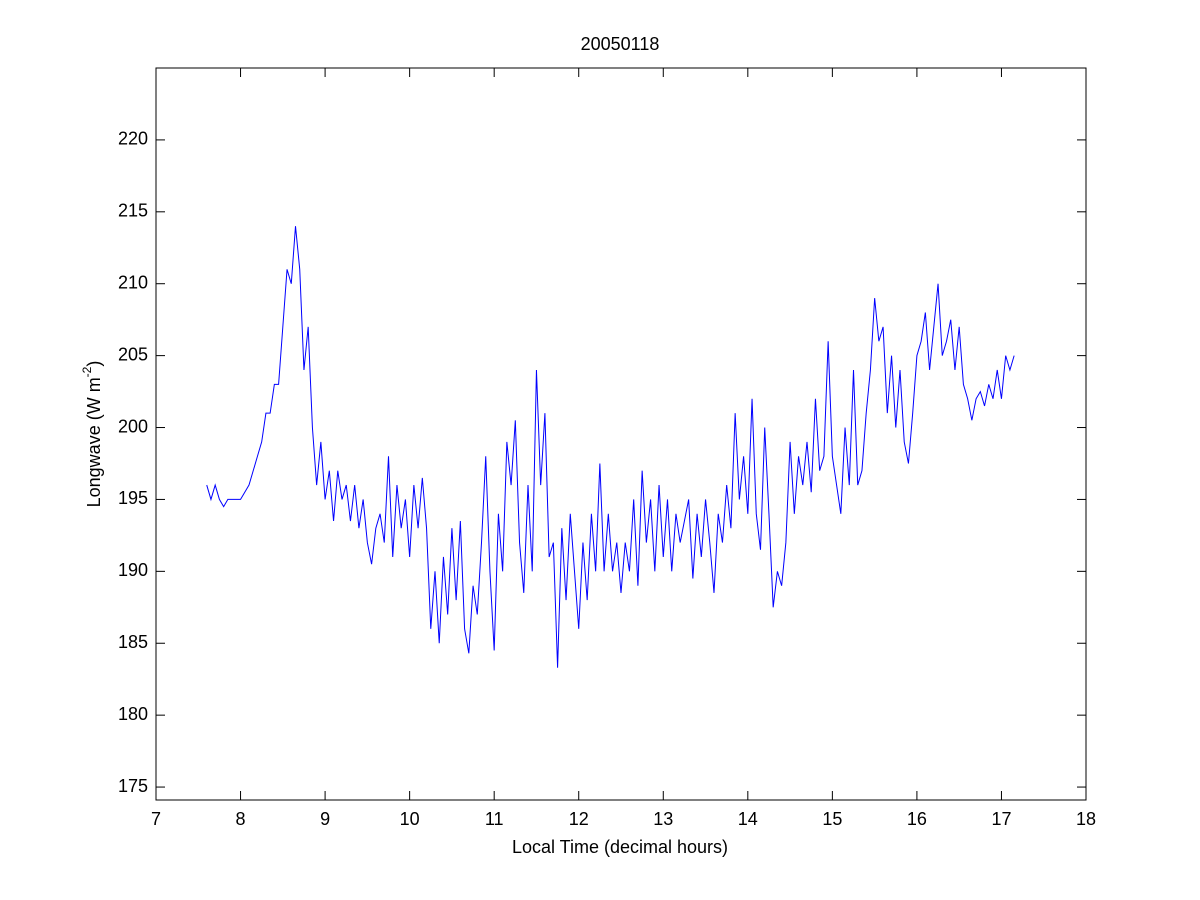 Image resolution: width=1200 pixels, height=900 pixels. I want to click on x-tick-label: 9, so click(325, 819).